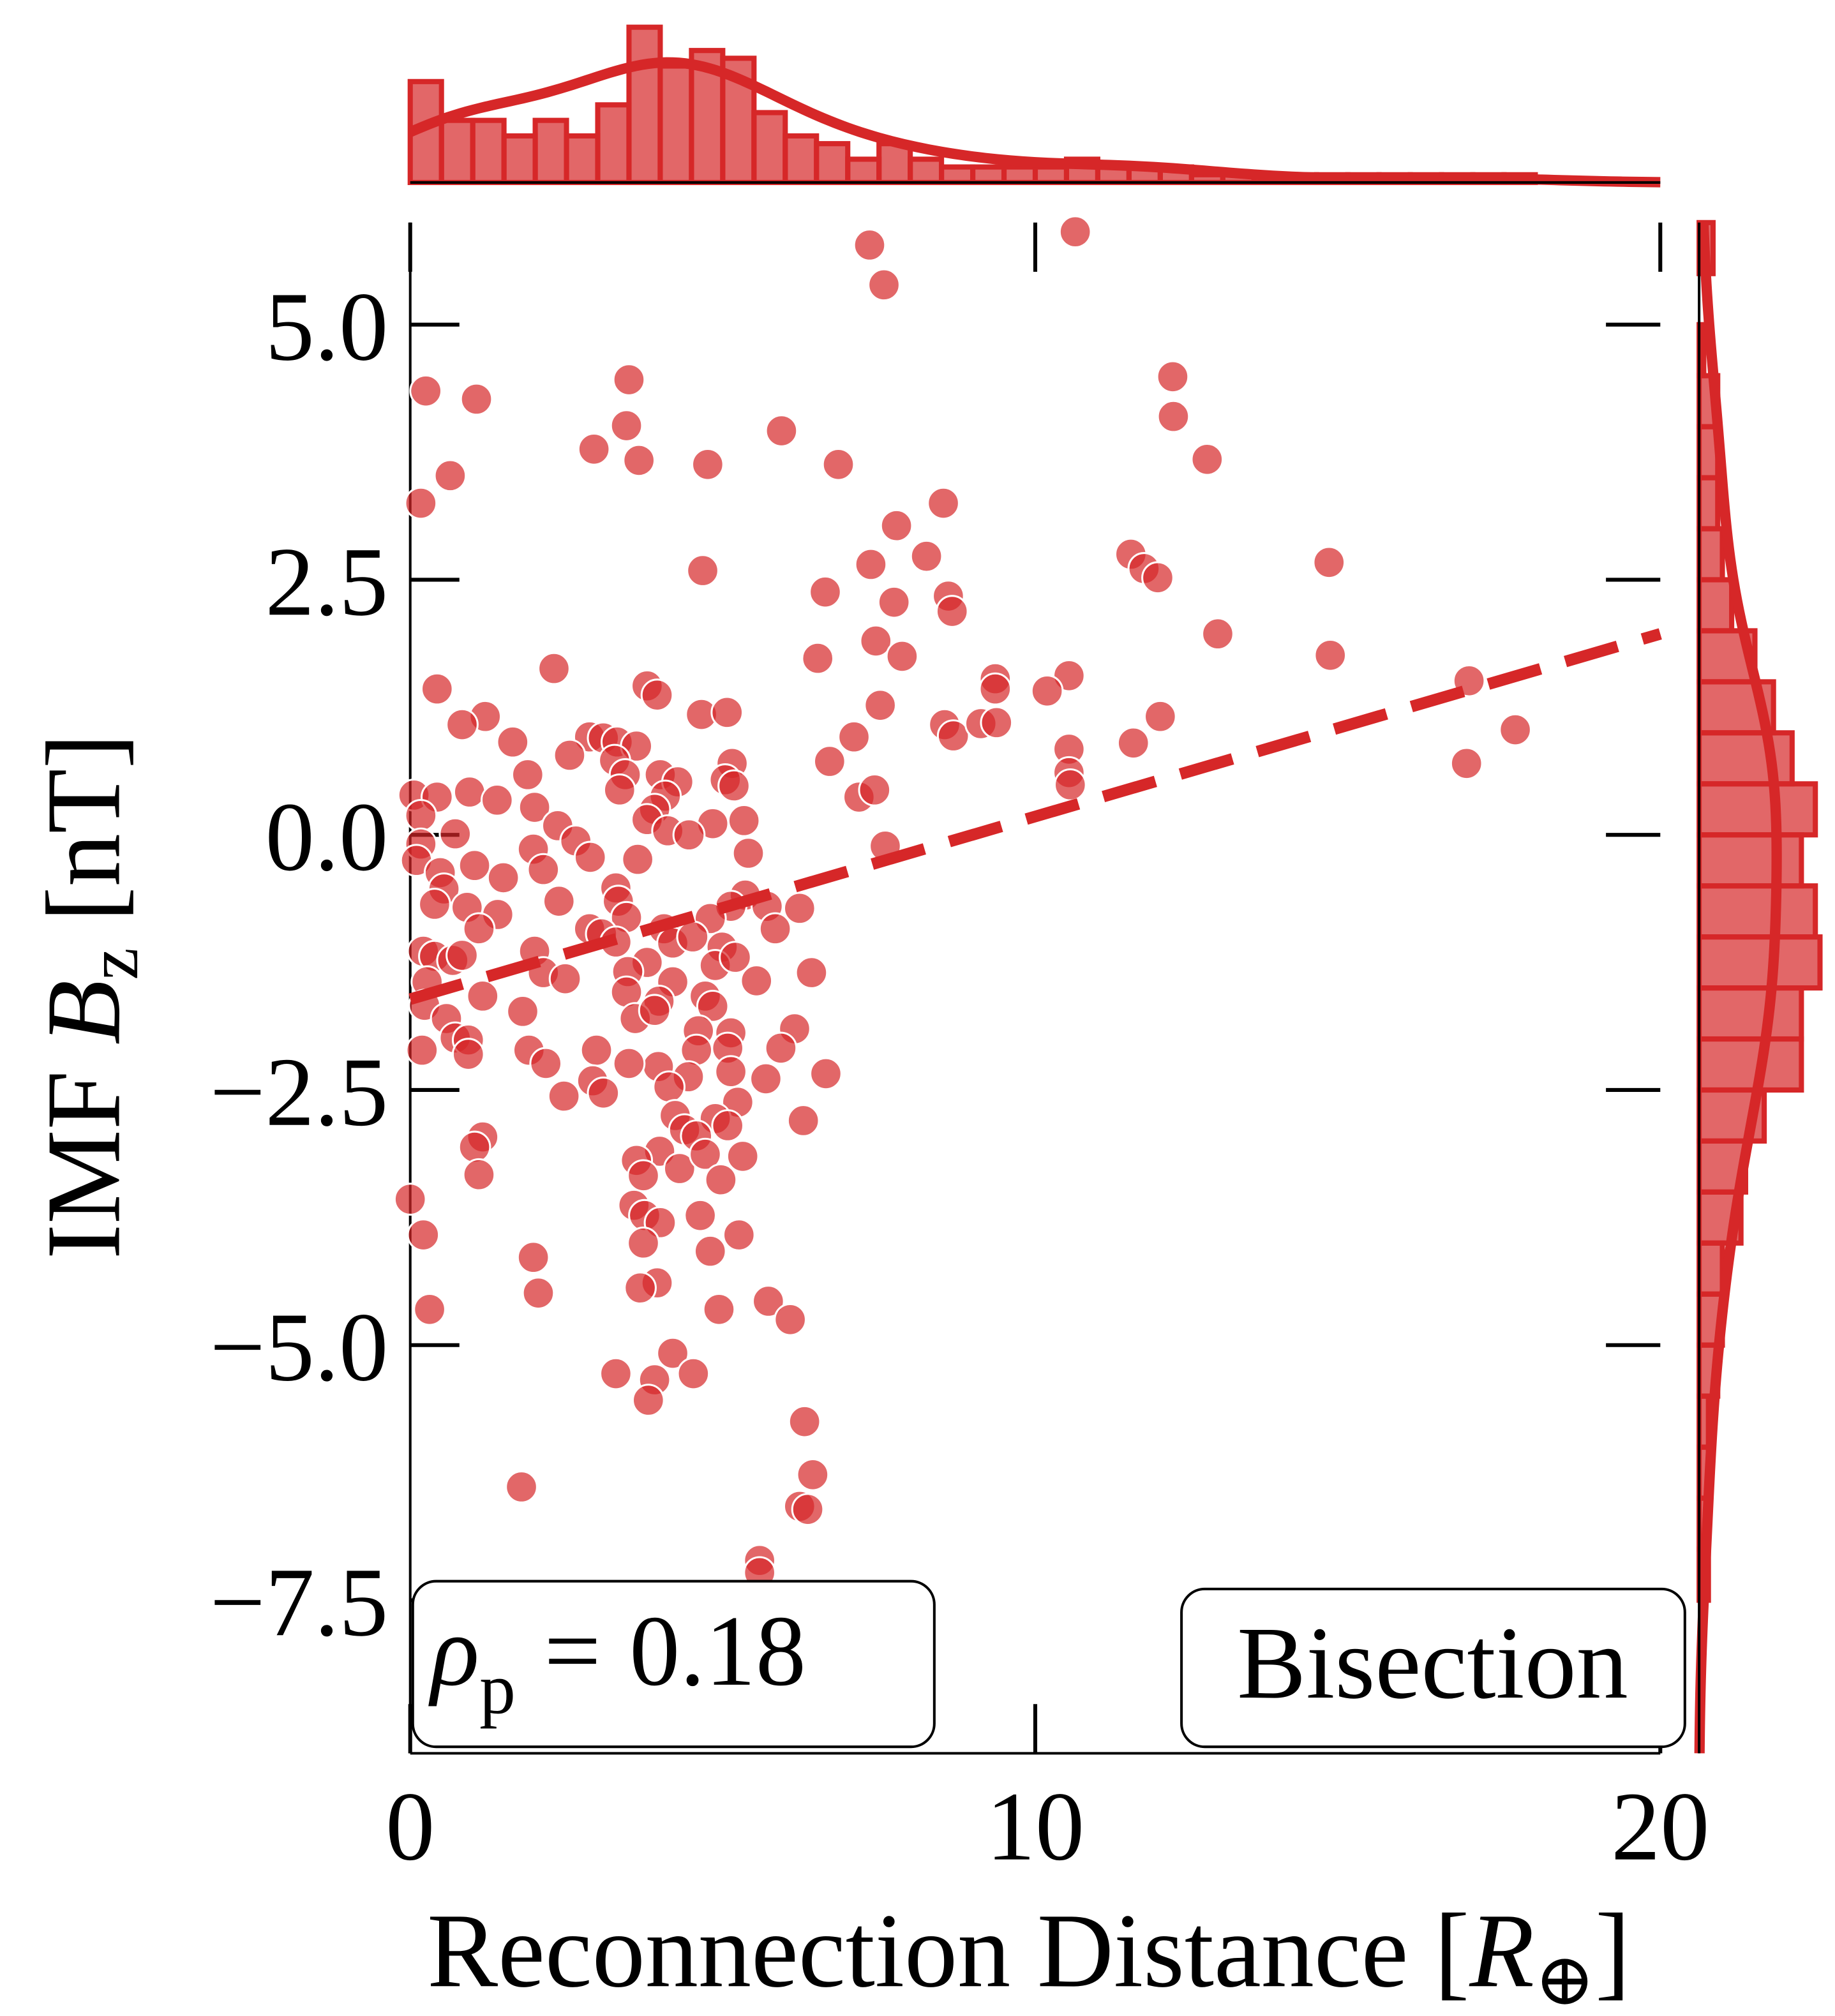 The image size is (1835, 2016). Describe the element at coordinates (497, 1688) in the screenshot. I see `annotation-subscript: p` at that location.